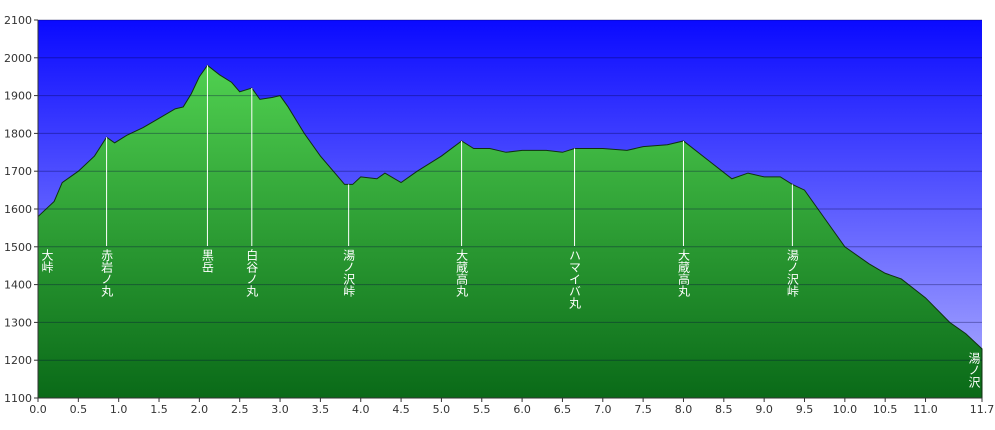 This screenshot has width=995, height=430. What do you see at coordinates (18, 58) in the screenshot?
I see `y-tick-label: 2000` at bounding box center [18, 58].